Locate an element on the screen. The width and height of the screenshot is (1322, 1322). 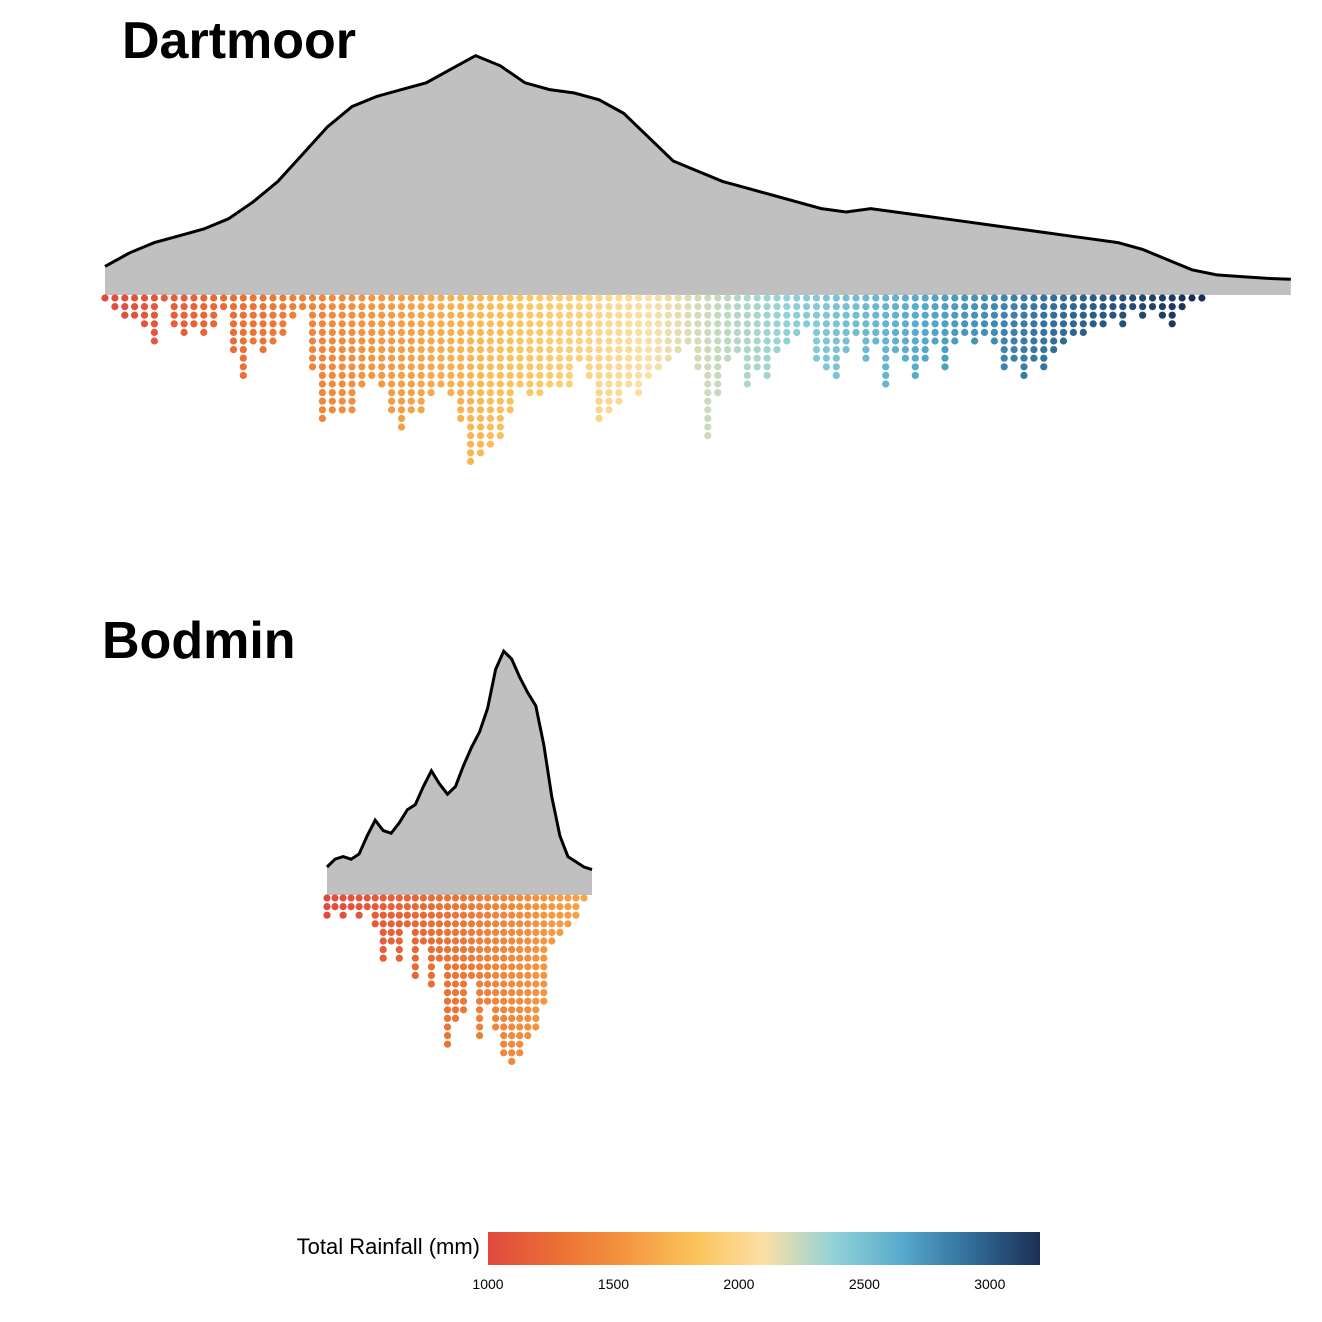
legend-title: Total Rainfall (mm) is located at coordinates (388, 1246).